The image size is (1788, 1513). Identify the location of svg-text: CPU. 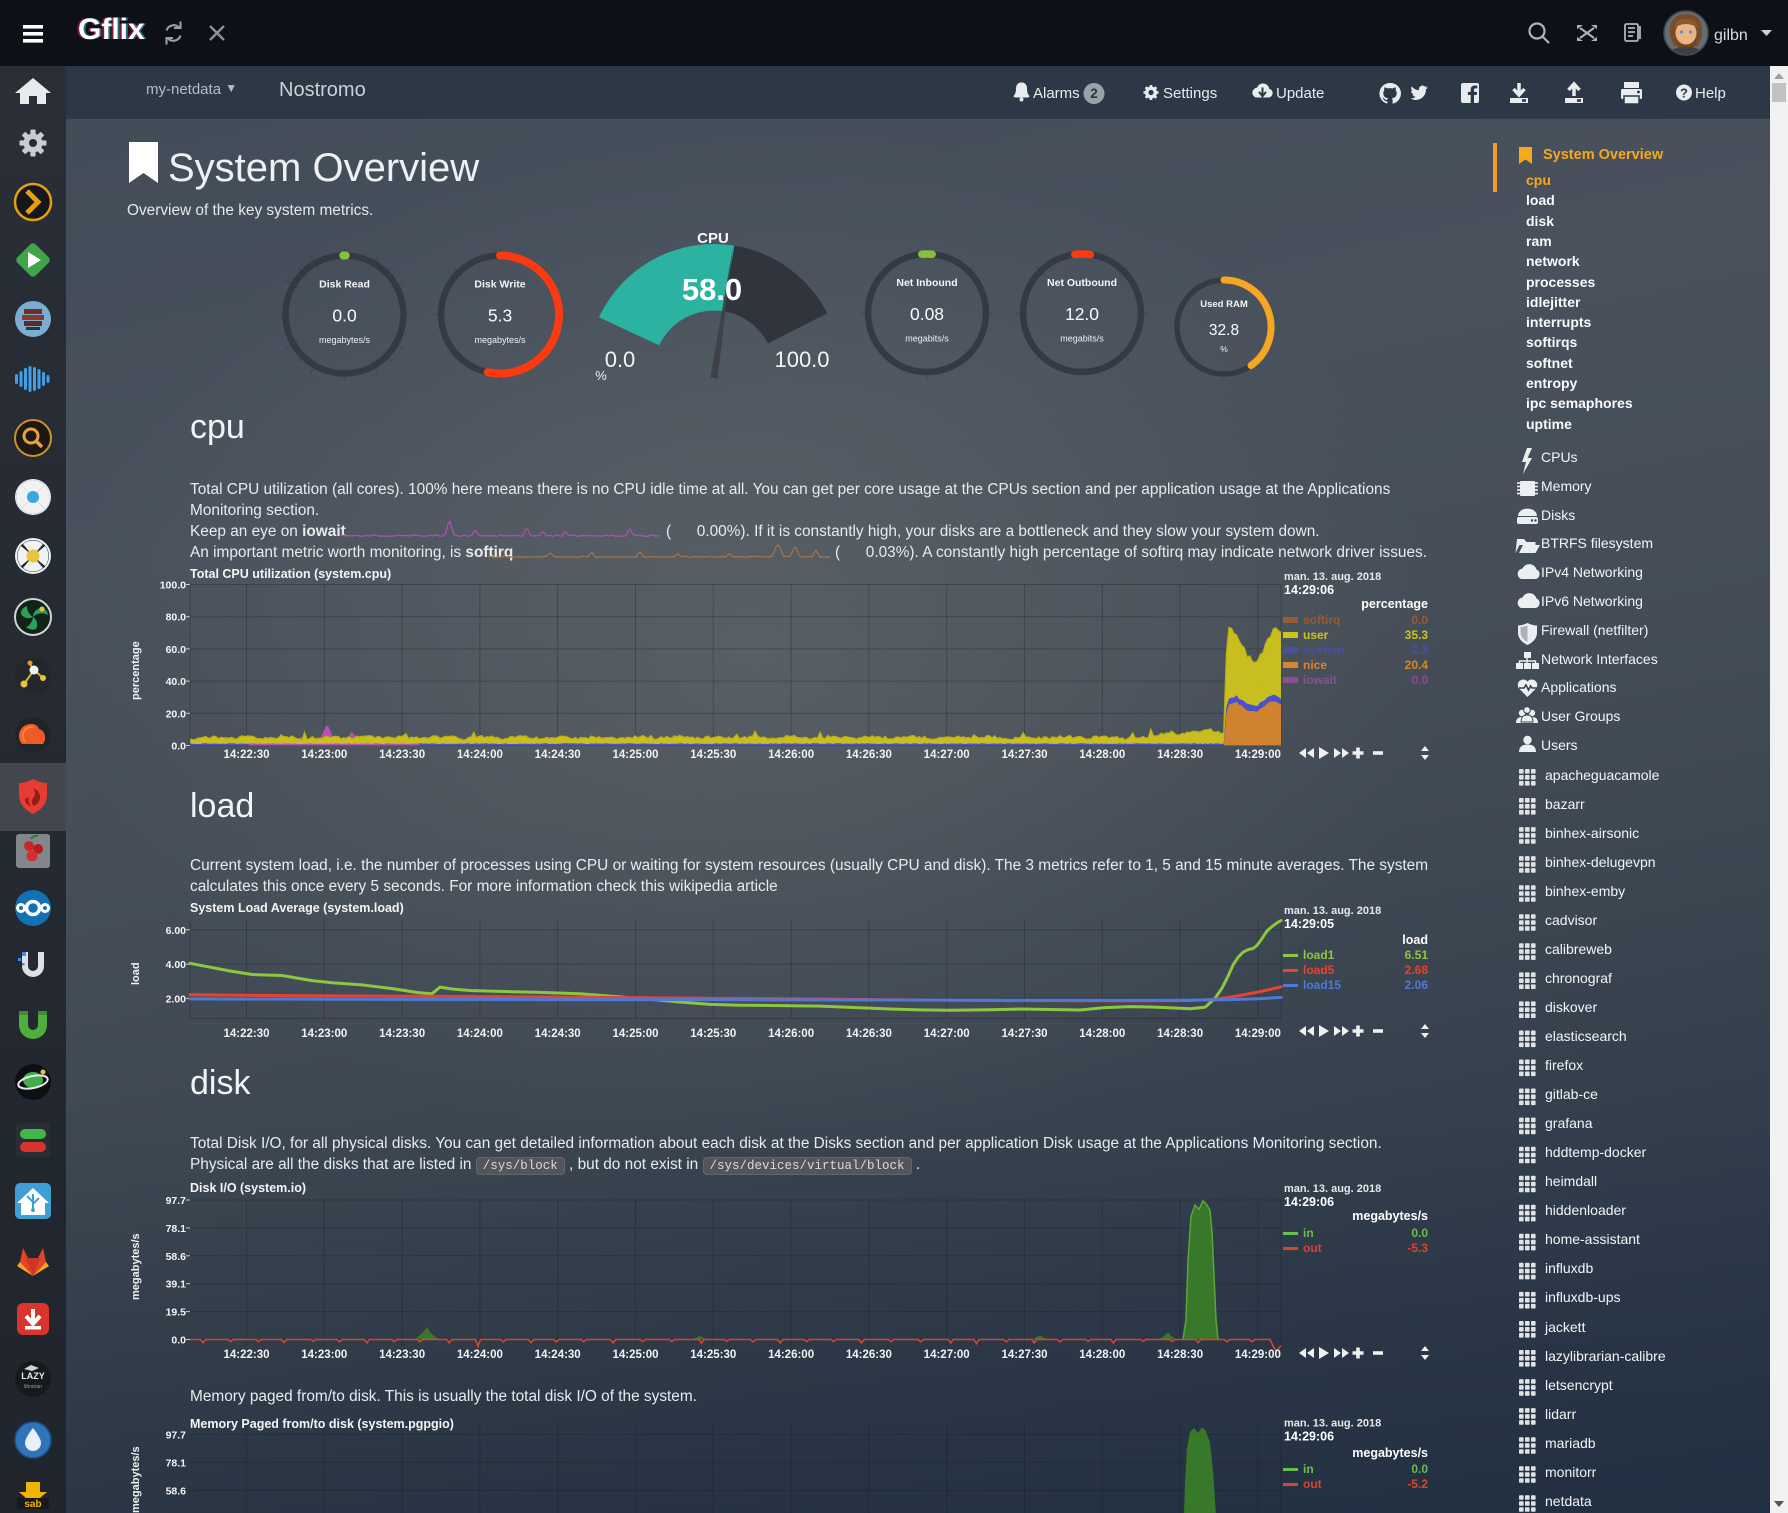
(713, 238).